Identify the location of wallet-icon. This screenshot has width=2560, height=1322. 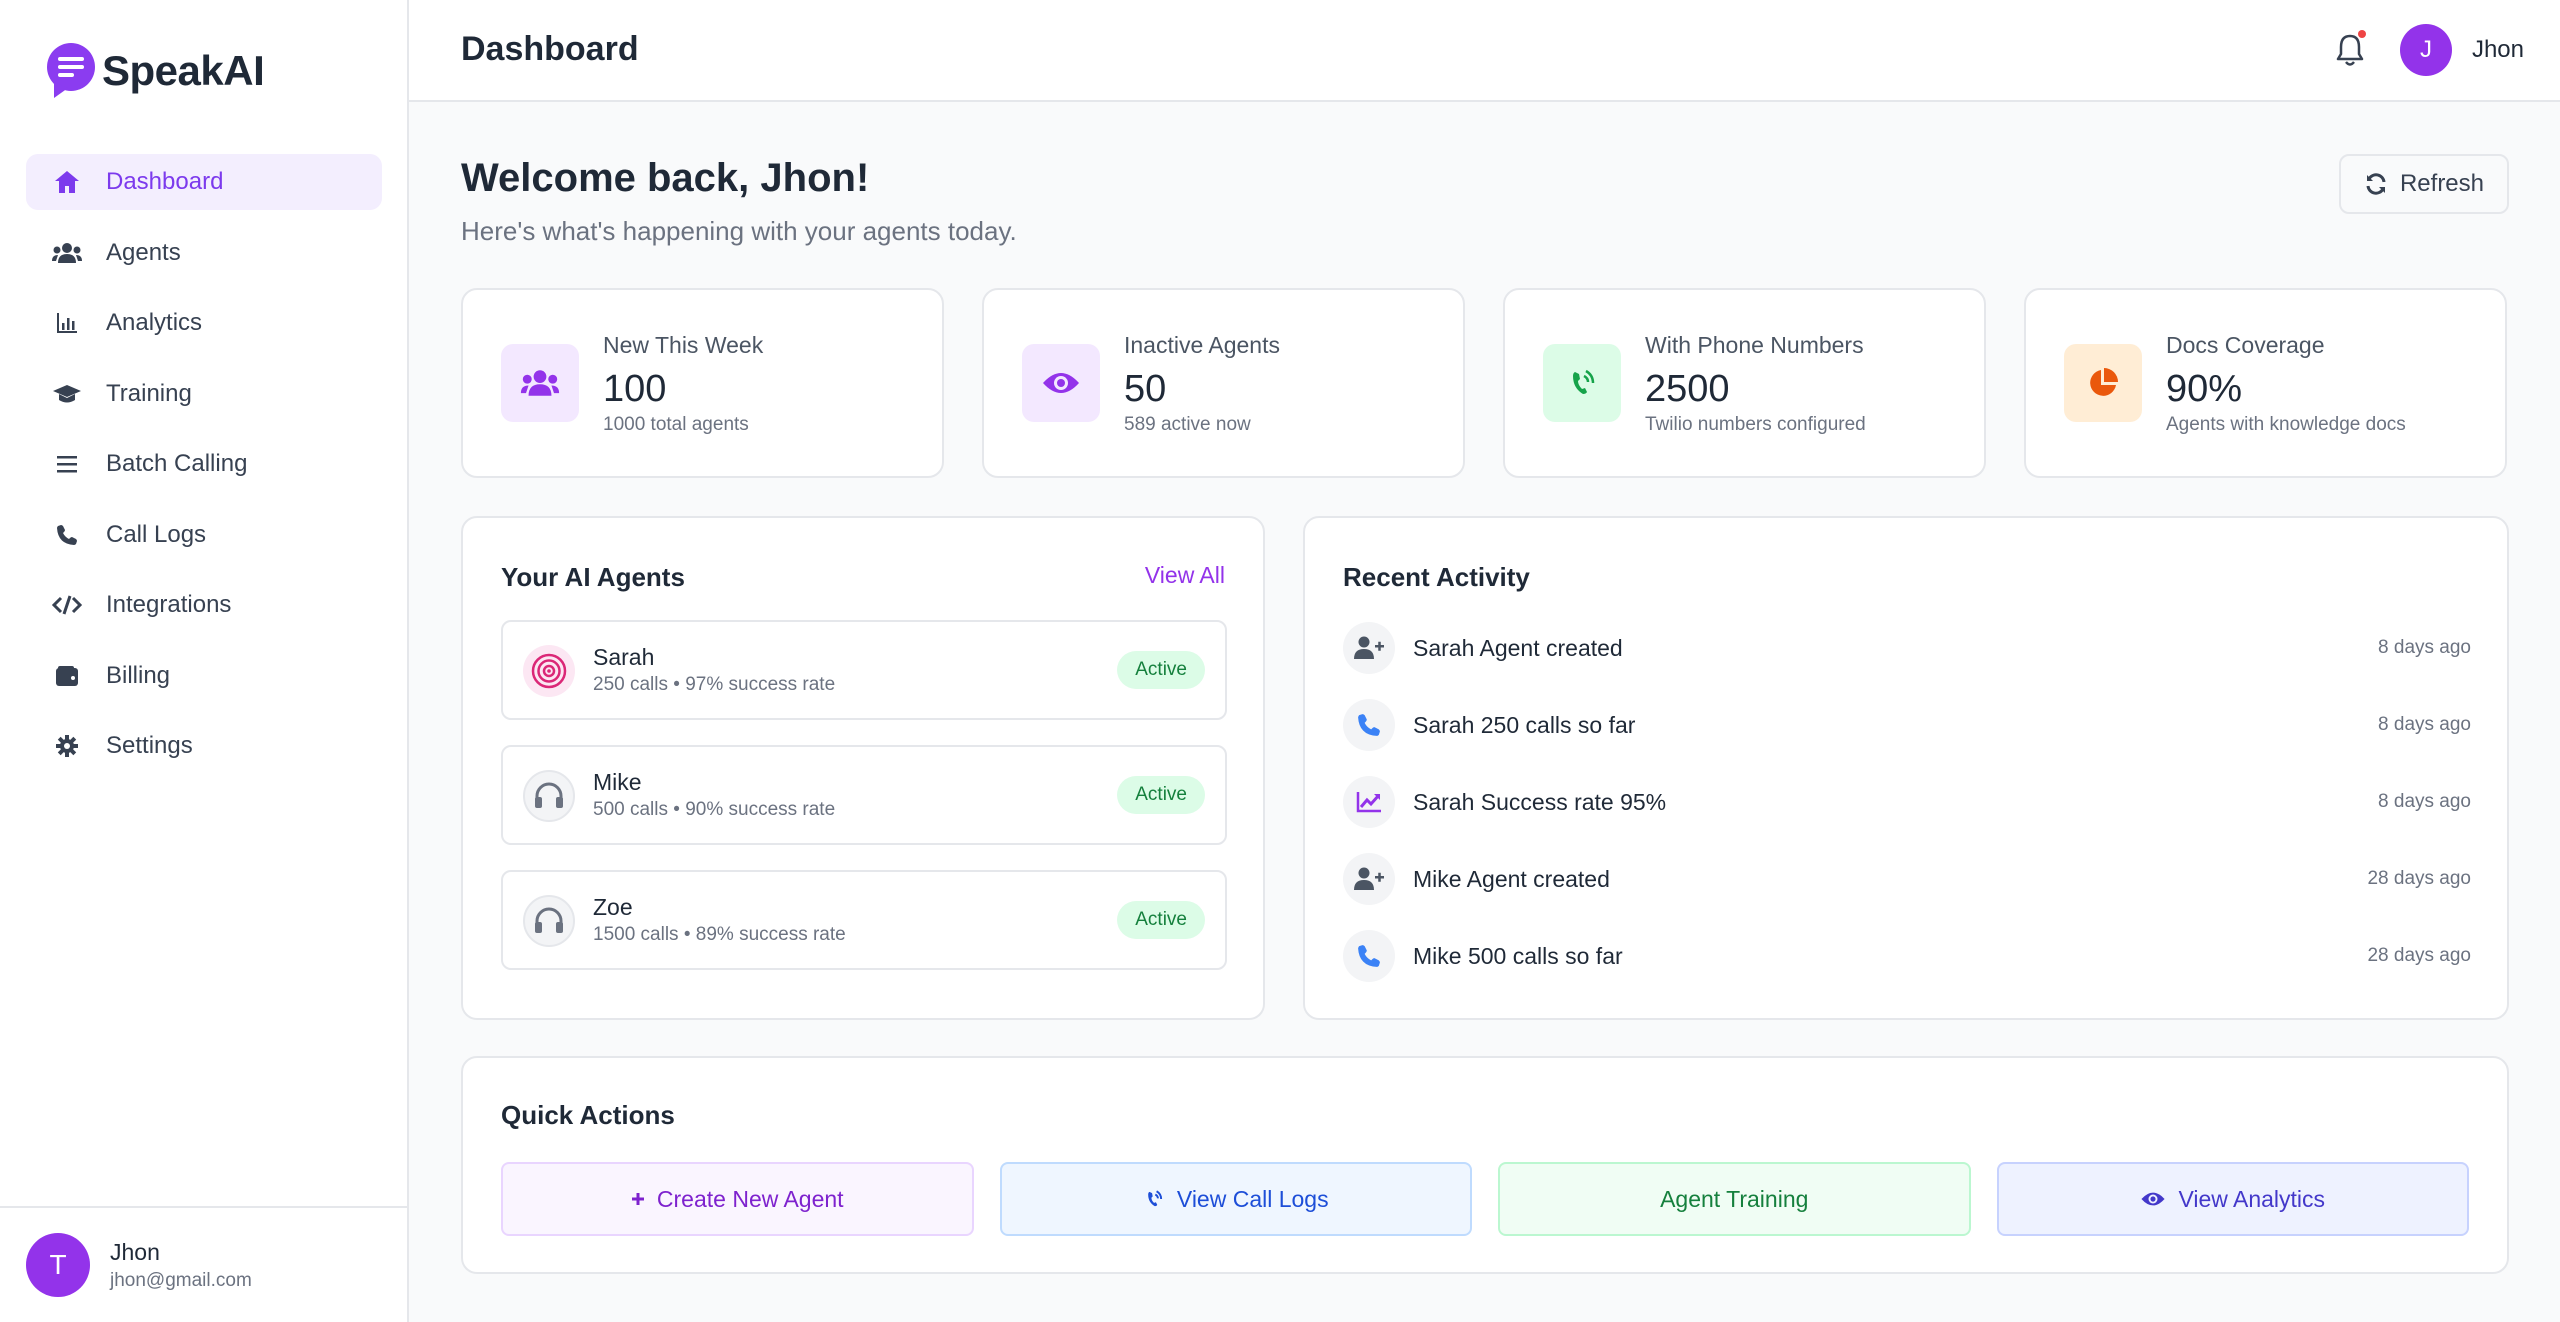
(67, 676).